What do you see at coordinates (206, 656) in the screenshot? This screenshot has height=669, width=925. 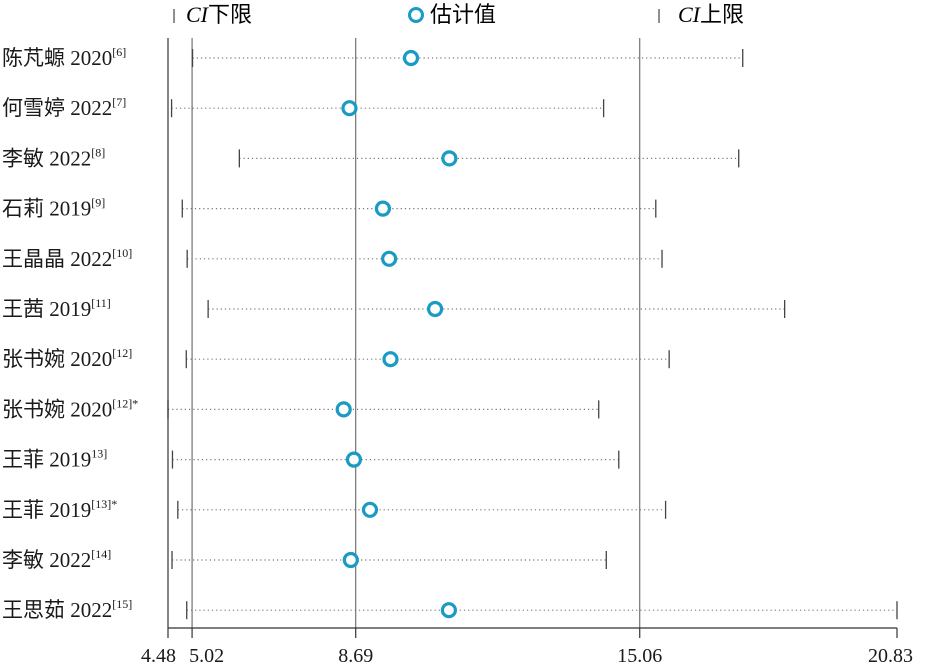 I see `x-tick-label: 5.02` at bounding box center [206, 656].